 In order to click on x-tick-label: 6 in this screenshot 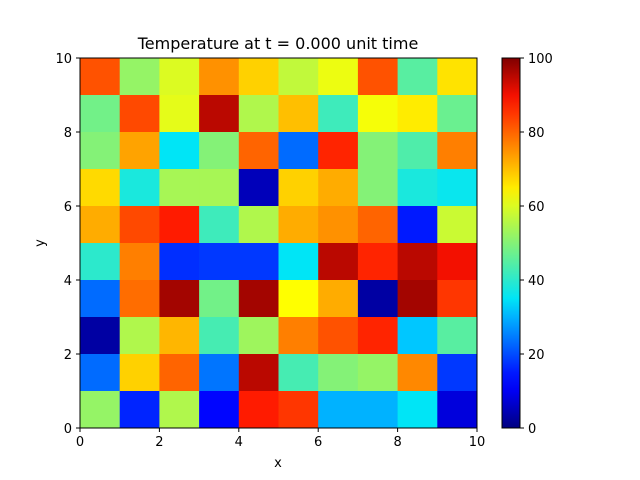, I will do `click(318, 442)`.